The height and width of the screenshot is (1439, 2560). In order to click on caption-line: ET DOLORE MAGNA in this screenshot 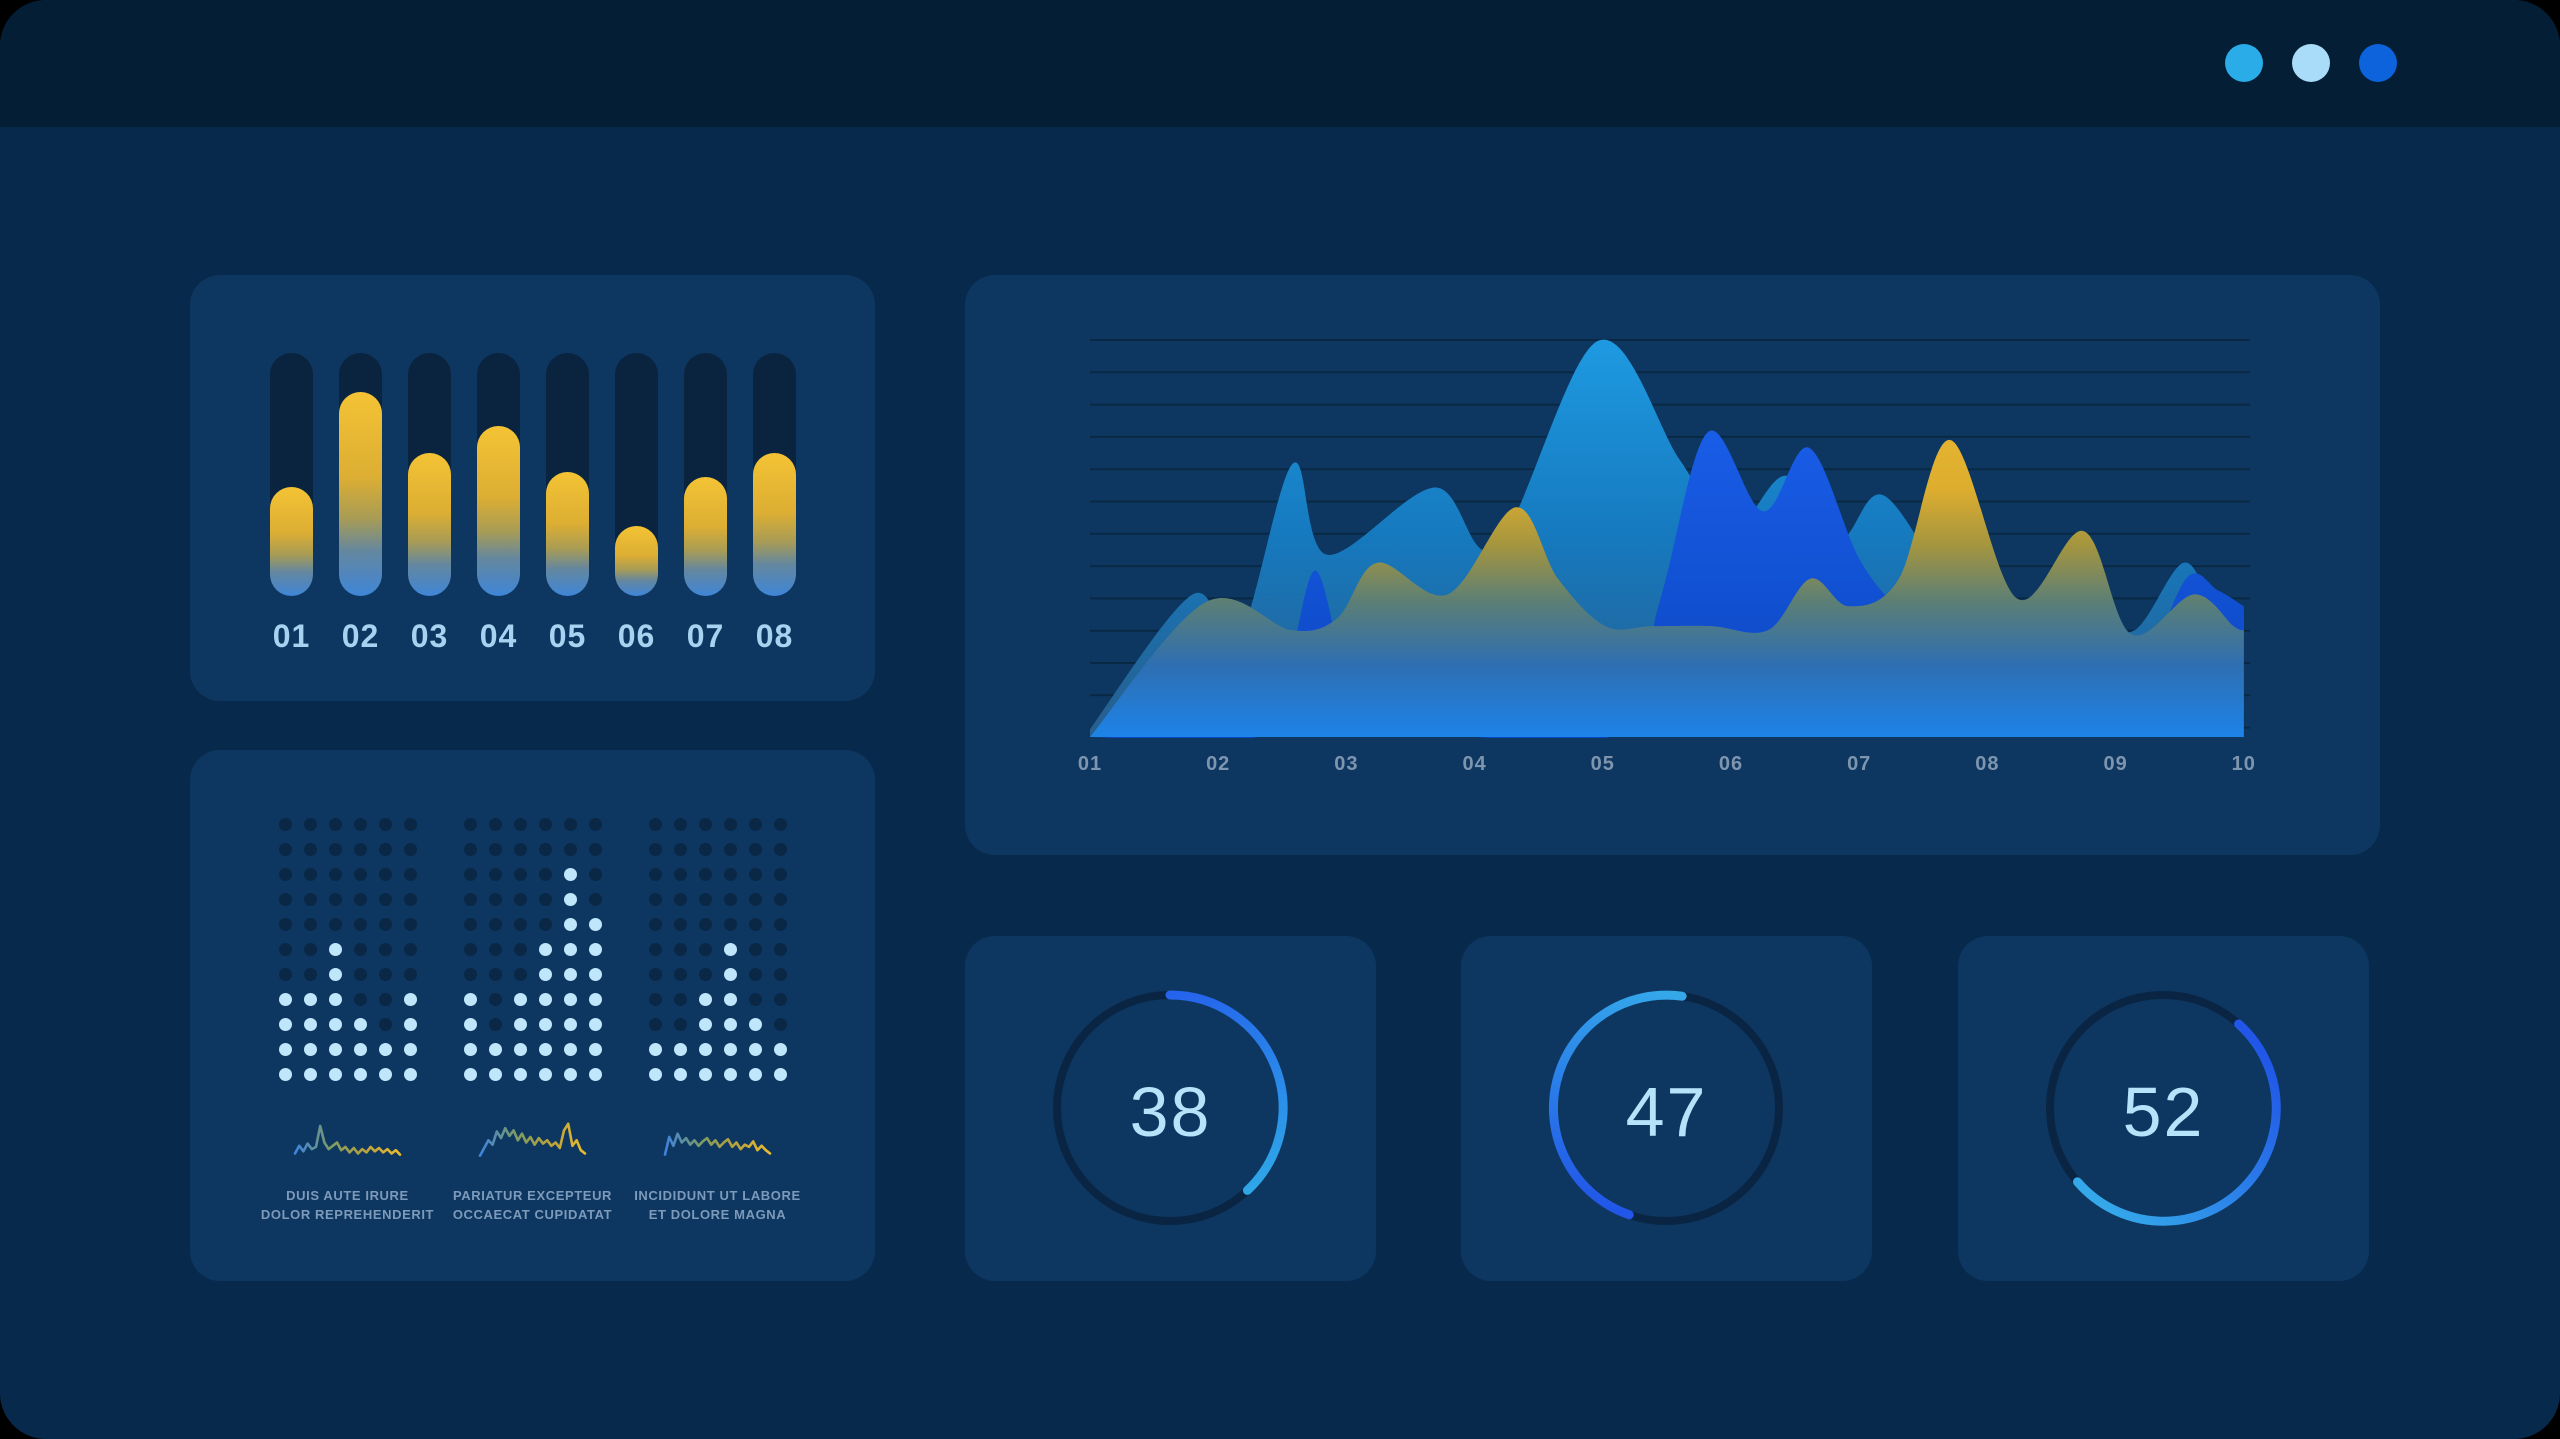, I will do `click(717, 1214)`.